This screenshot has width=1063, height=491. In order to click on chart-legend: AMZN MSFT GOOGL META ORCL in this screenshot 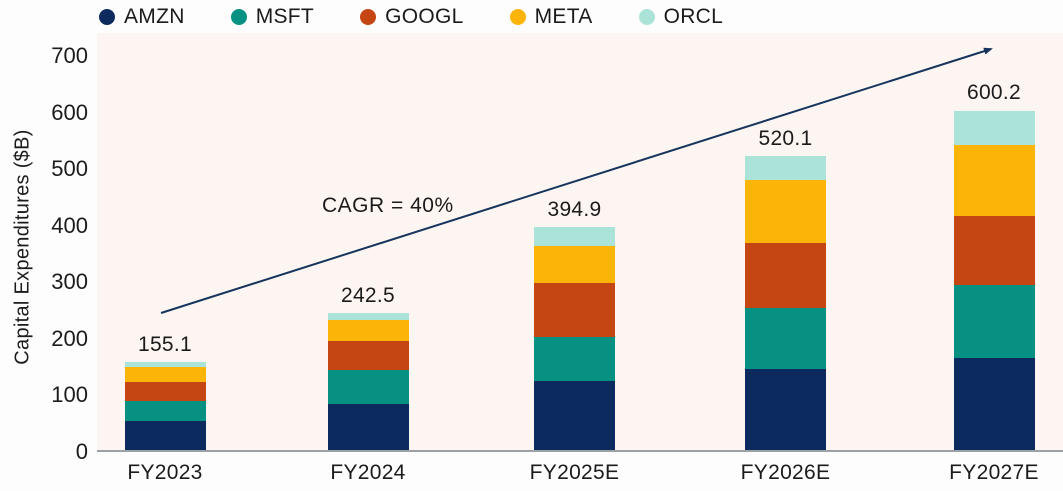, I will do `click(411, 17)`.